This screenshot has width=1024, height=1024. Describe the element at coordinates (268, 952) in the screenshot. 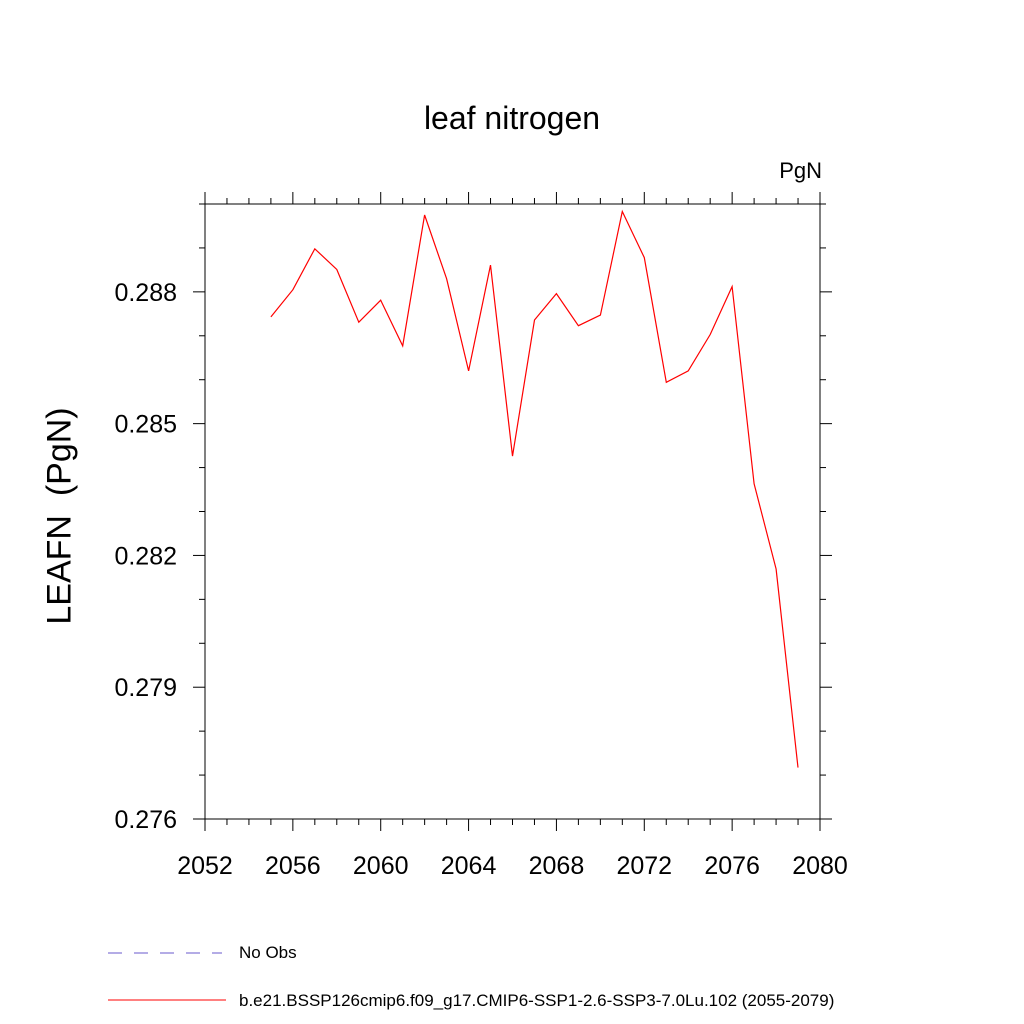

I see `legend-entry-no-obs: No Obs` at that location.